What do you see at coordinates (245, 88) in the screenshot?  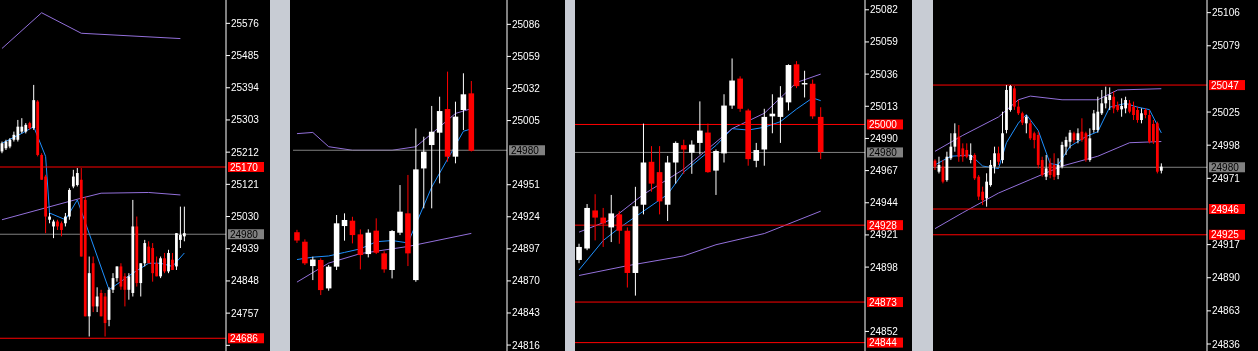 I see `y-tick-label: 25394` at bounding box center [245, 88].